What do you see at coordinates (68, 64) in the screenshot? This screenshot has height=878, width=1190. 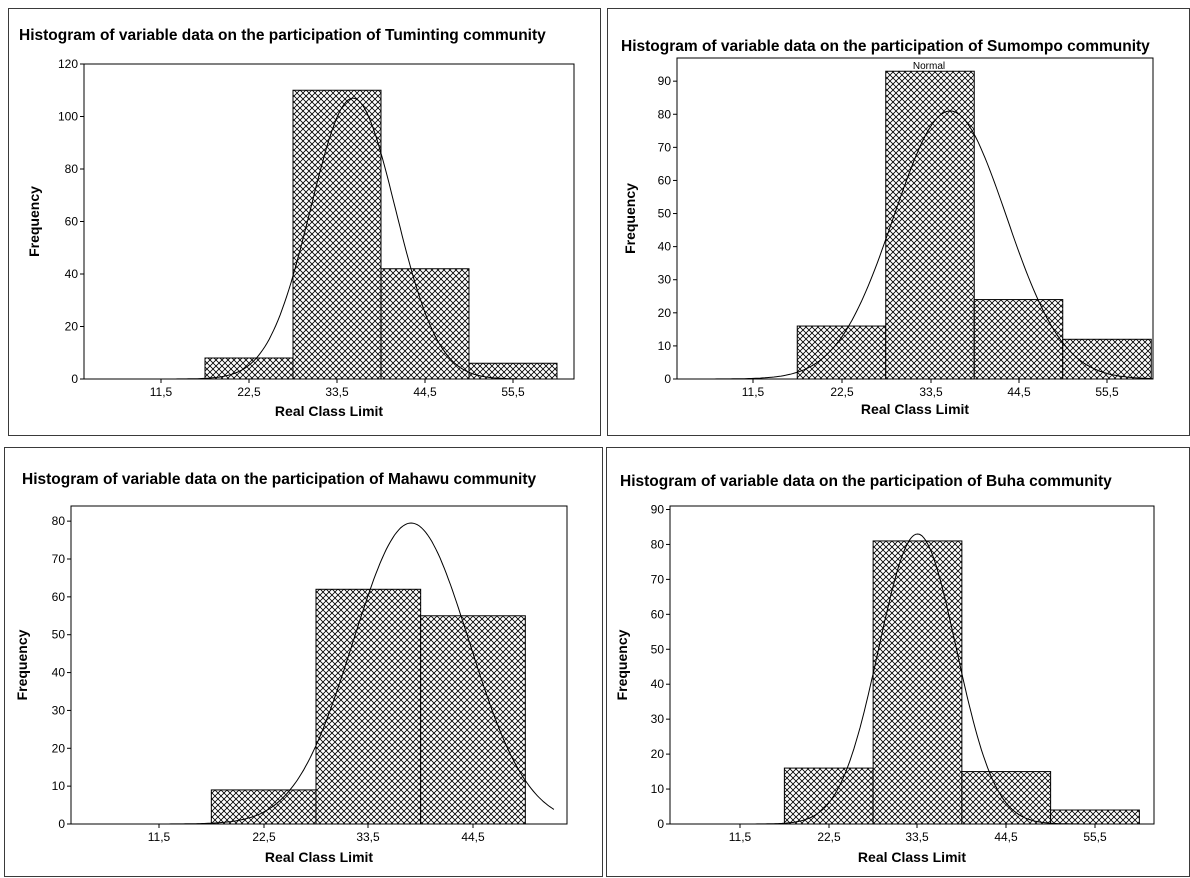 I see `y-tick-label: 120` at bounding box center [68, 64].